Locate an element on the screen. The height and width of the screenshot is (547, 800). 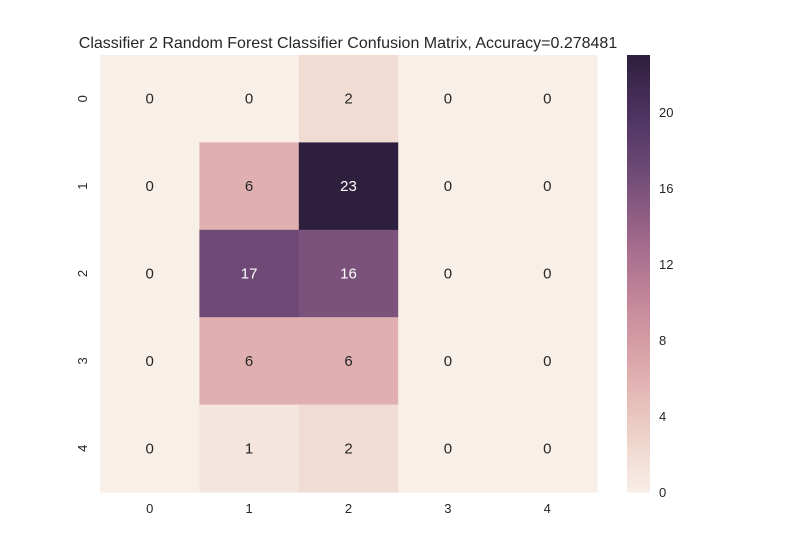
x-tick-label: 1 is located at coordinates (248, 508).